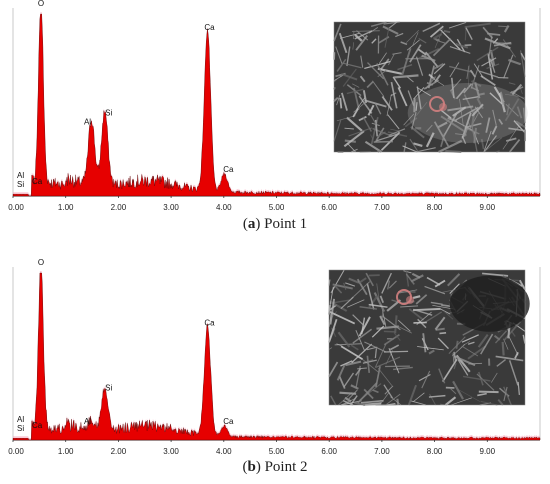 Image resolution: width=550 pixels, height=484 pixels. Describe the element at coordinates (20, 419) in the screenshot. I see `peak-label-al-0: Al` at that location.